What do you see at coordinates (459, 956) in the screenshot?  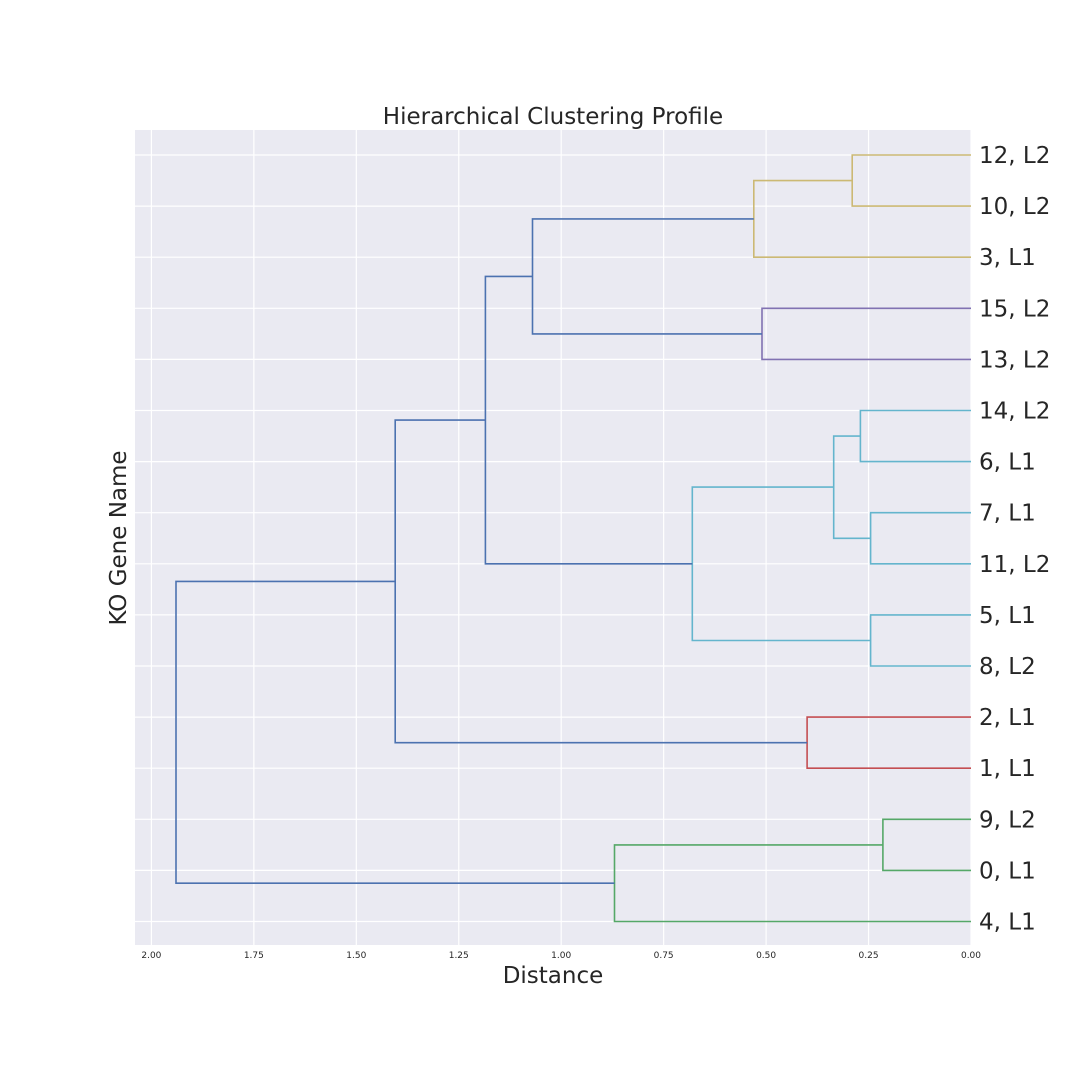 I see `x-tick-label: 1.25` at bounding box center [459, 956].